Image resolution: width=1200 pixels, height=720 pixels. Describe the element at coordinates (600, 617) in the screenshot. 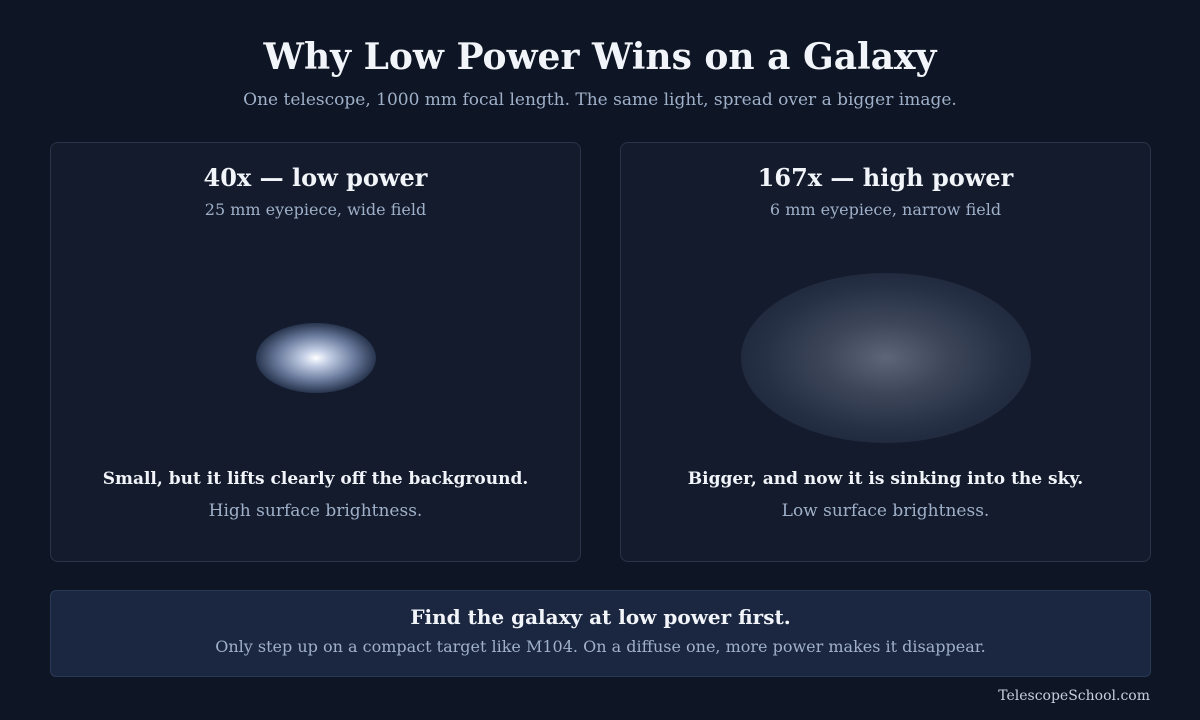

I see `callout-title: Find the galaxy at low power first.` at that location.